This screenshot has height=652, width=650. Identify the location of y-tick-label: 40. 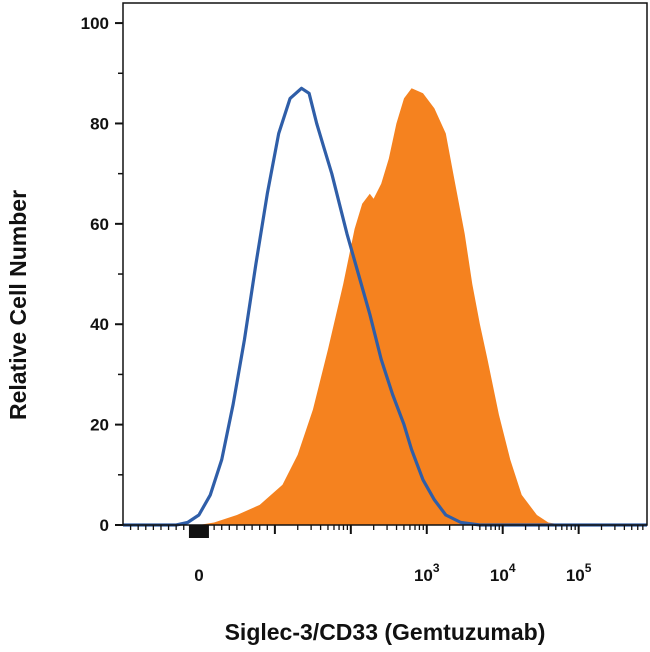
(99, 324).